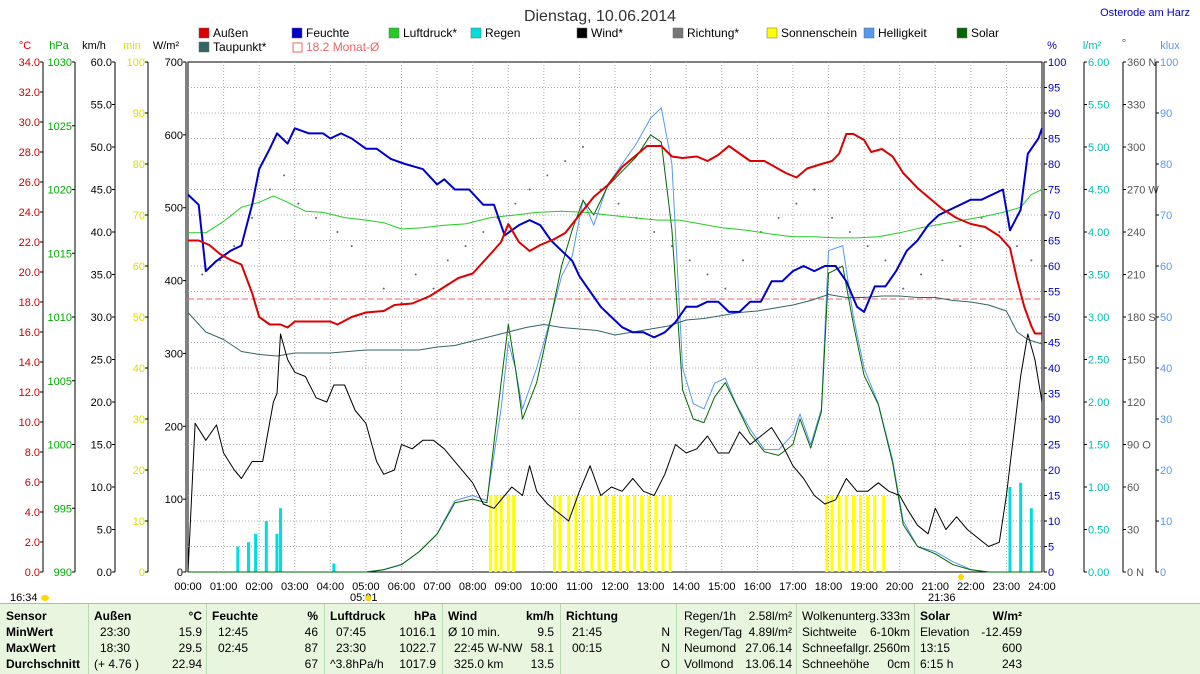 This screenshot has width=1200, height=674. What do you see at coordinates (1166, 318) in the screenshot?
I see `axis-label-klux: 50` at bounding box center [1166, 318].